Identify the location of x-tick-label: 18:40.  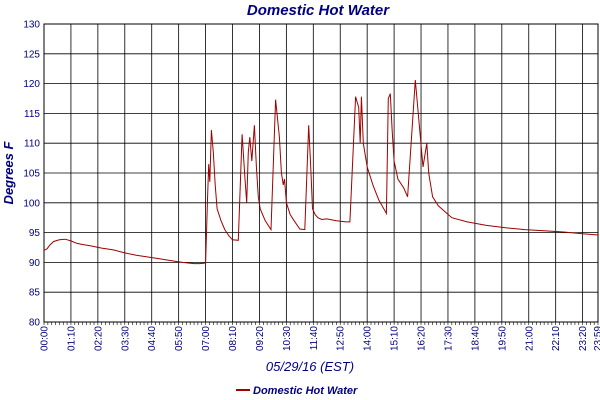
(475, 338).